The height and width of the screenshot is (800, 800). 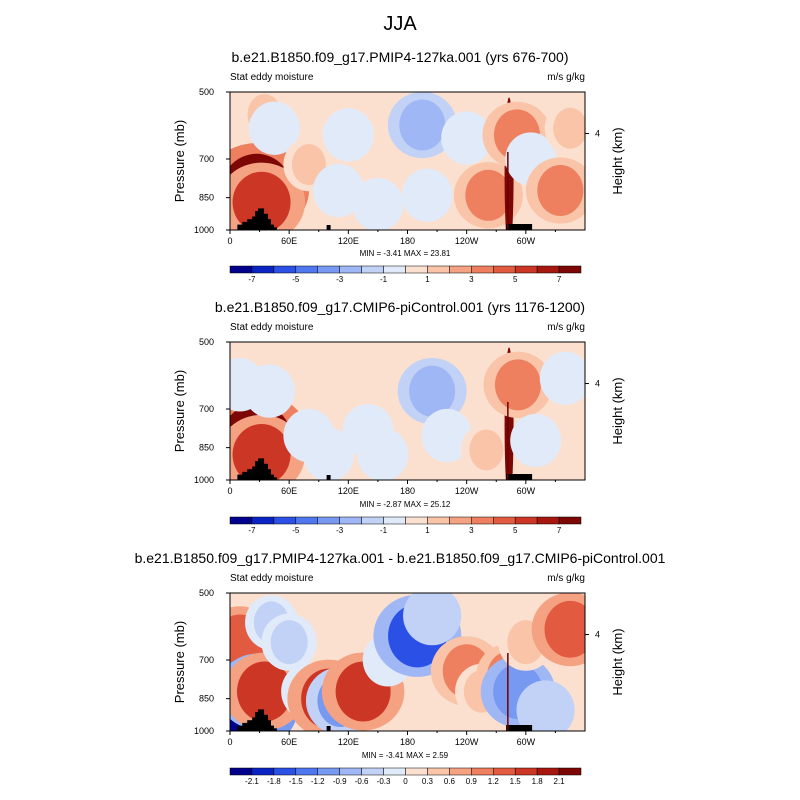 What do you see at coordinates (472, 781) in the screenshot?
I see `colorbar-tick-label: 0.9` at bounding box center [472, 781].